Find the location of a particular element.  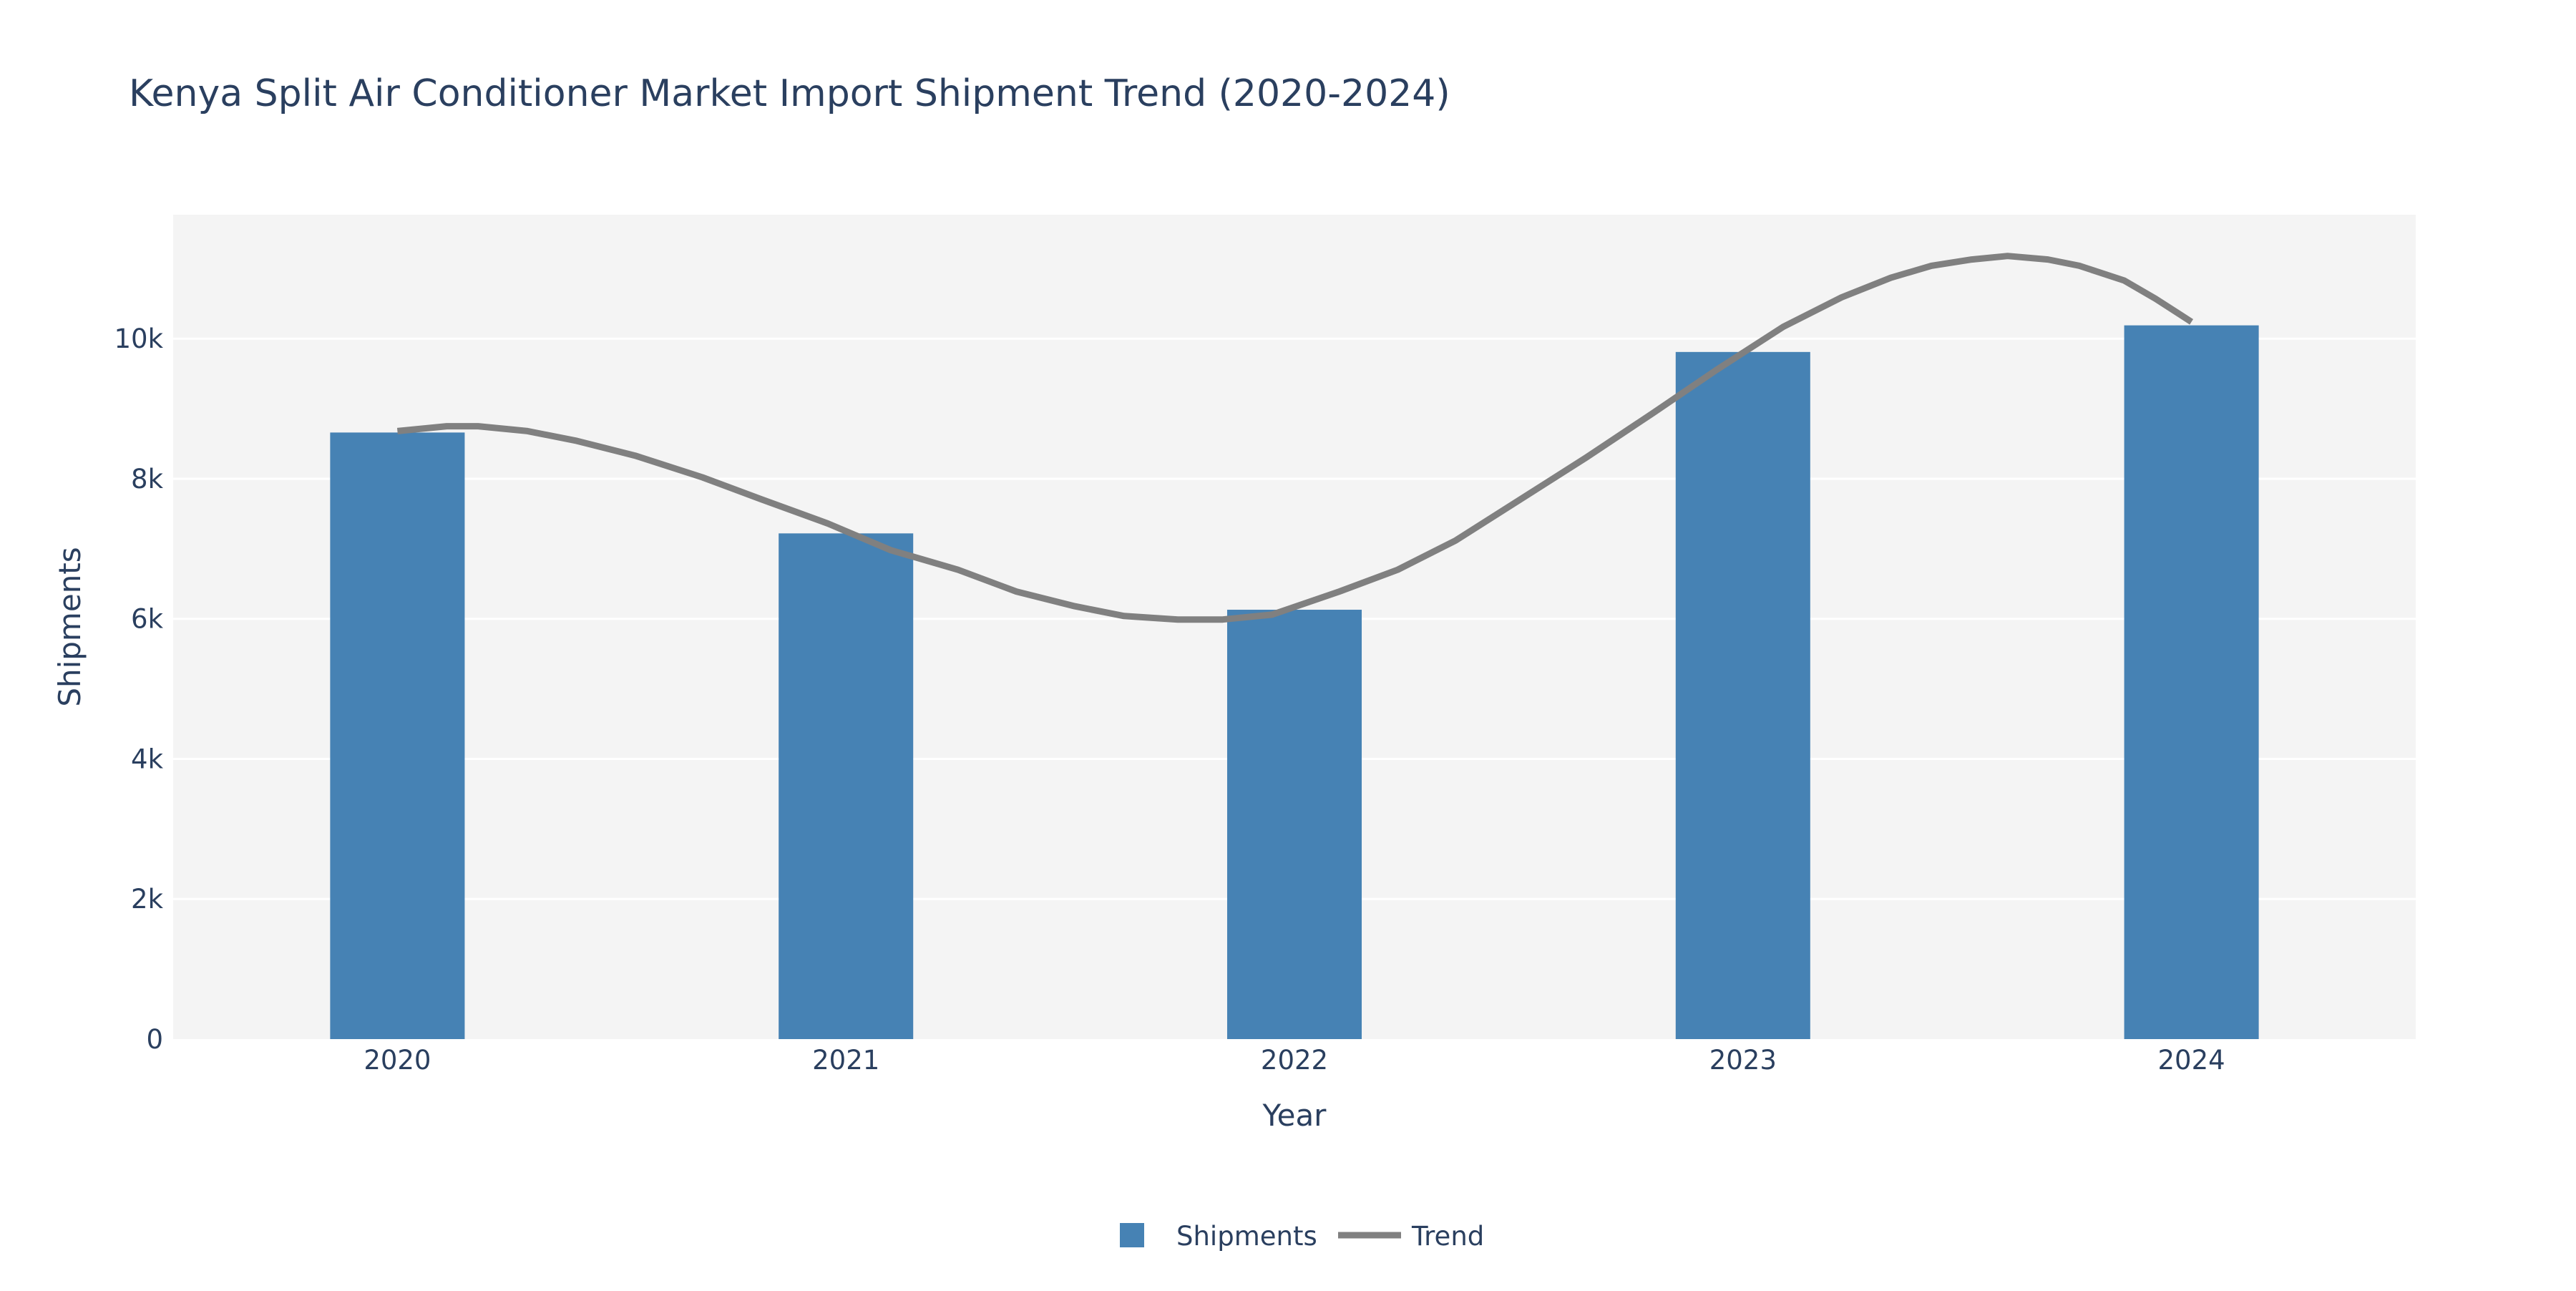

bar-2022 is located at coordinates (1294, 824).